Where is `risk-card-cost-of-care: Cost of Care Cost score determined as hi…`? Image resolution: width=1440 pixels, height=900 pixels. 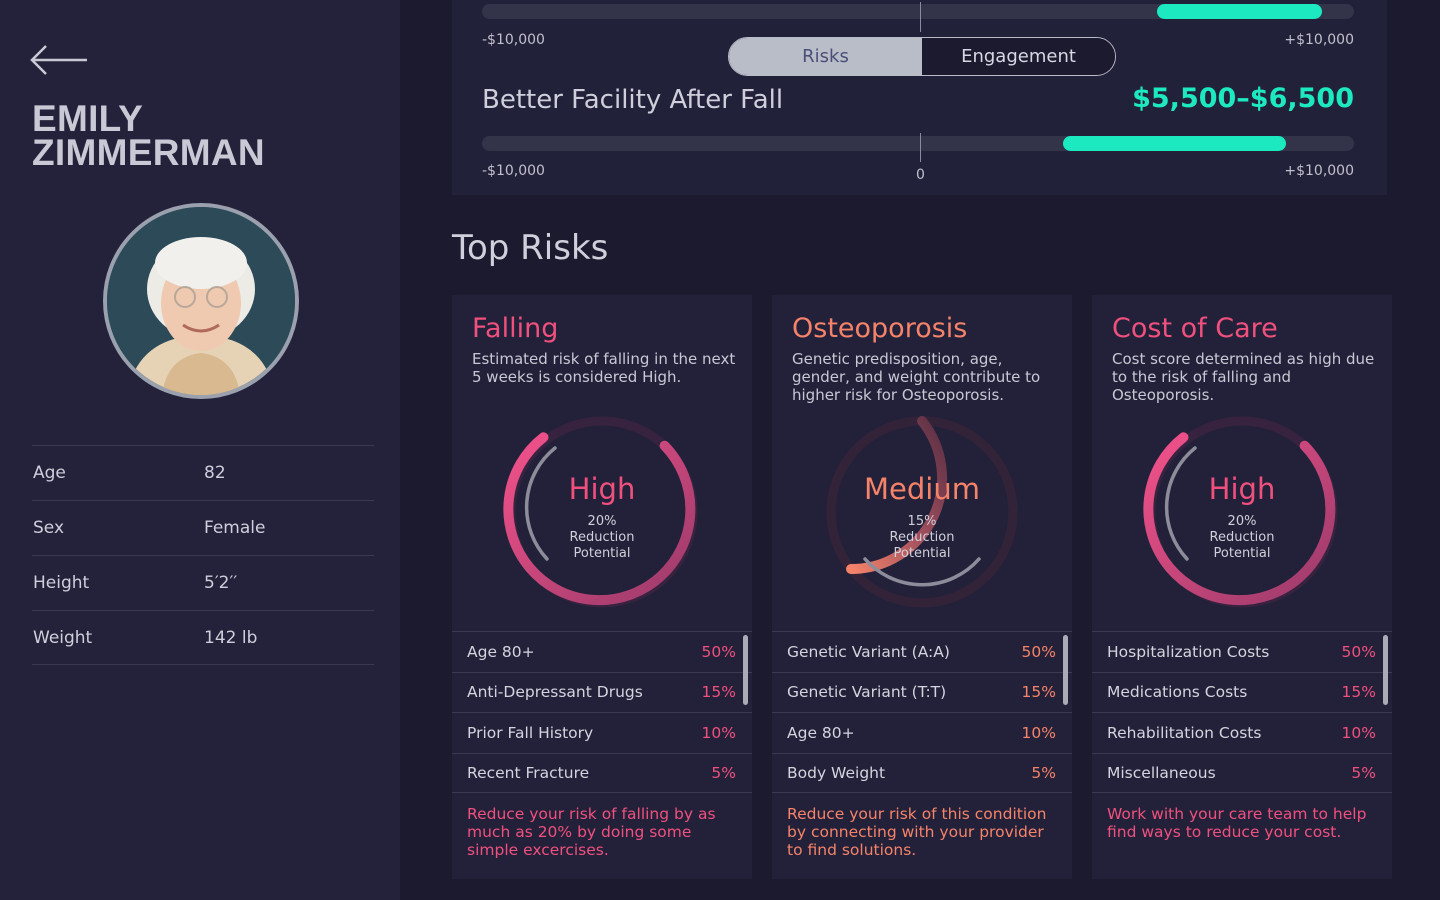
risk-card-cost-of-care: Cost of Care Cost score determined as hi… is located at coordinates (1242, 587).